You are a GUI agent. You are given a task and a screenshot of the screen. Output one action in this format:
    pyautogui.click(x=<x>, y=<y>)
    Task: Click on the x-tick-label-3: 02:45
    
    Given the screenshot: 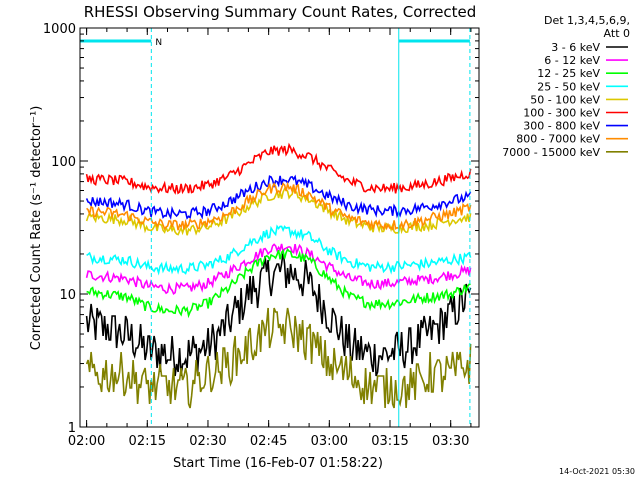 What is the action you would take?
    pyautogui.click(x=268, y=441)
    